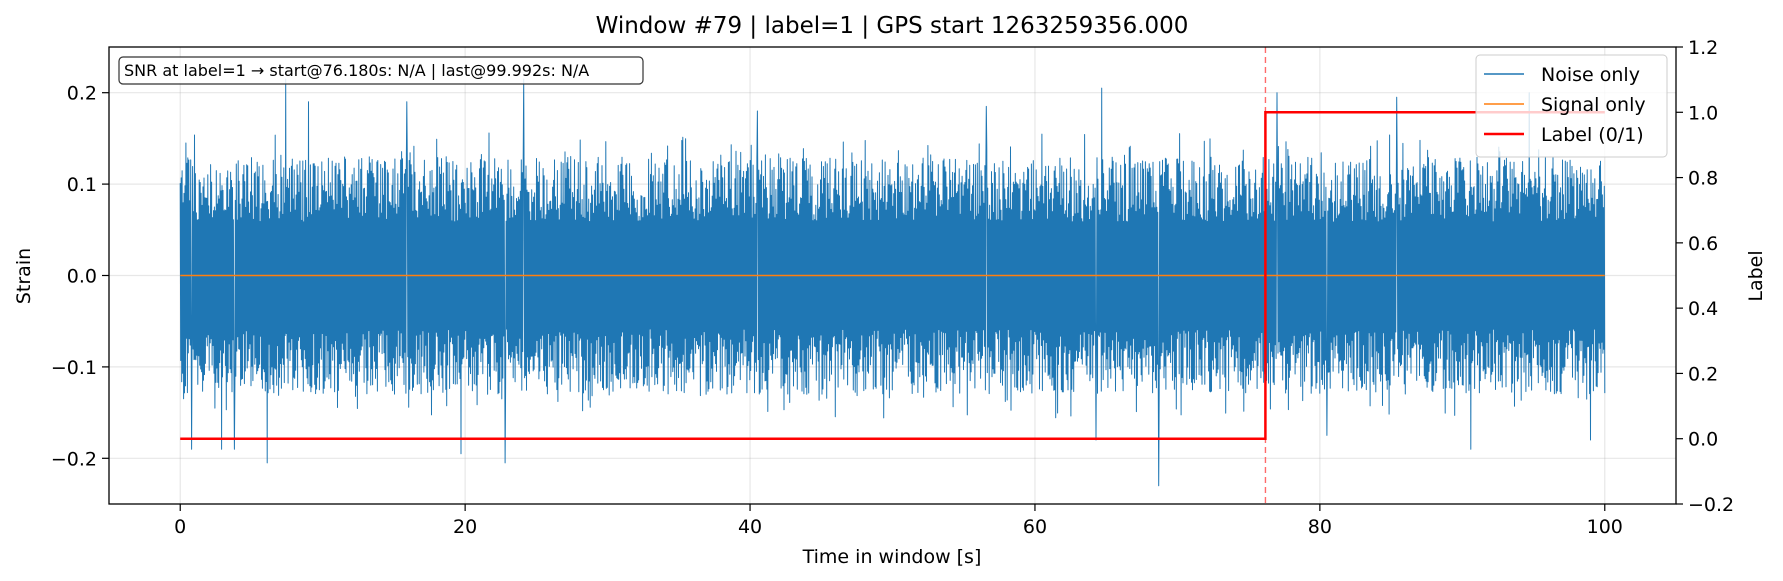  I want to click on x-tick-label-0: 0, so click(180, 527).